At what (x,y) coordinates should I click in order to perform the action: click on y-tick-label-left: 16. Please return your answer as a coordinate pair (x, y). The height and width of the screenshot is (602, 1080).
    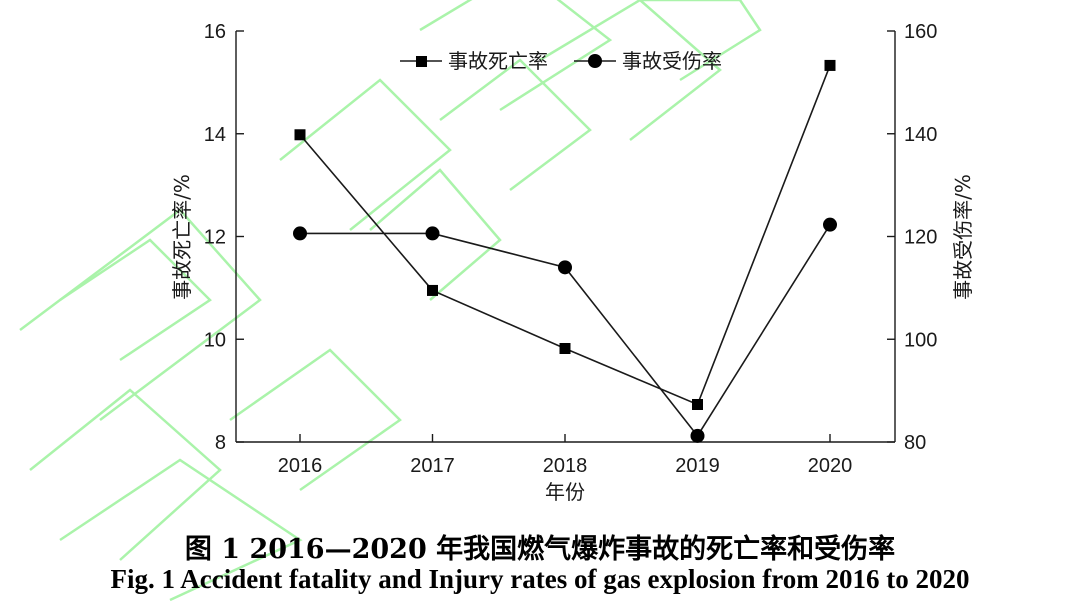
    Looking at the image, I should click on (215, 32).